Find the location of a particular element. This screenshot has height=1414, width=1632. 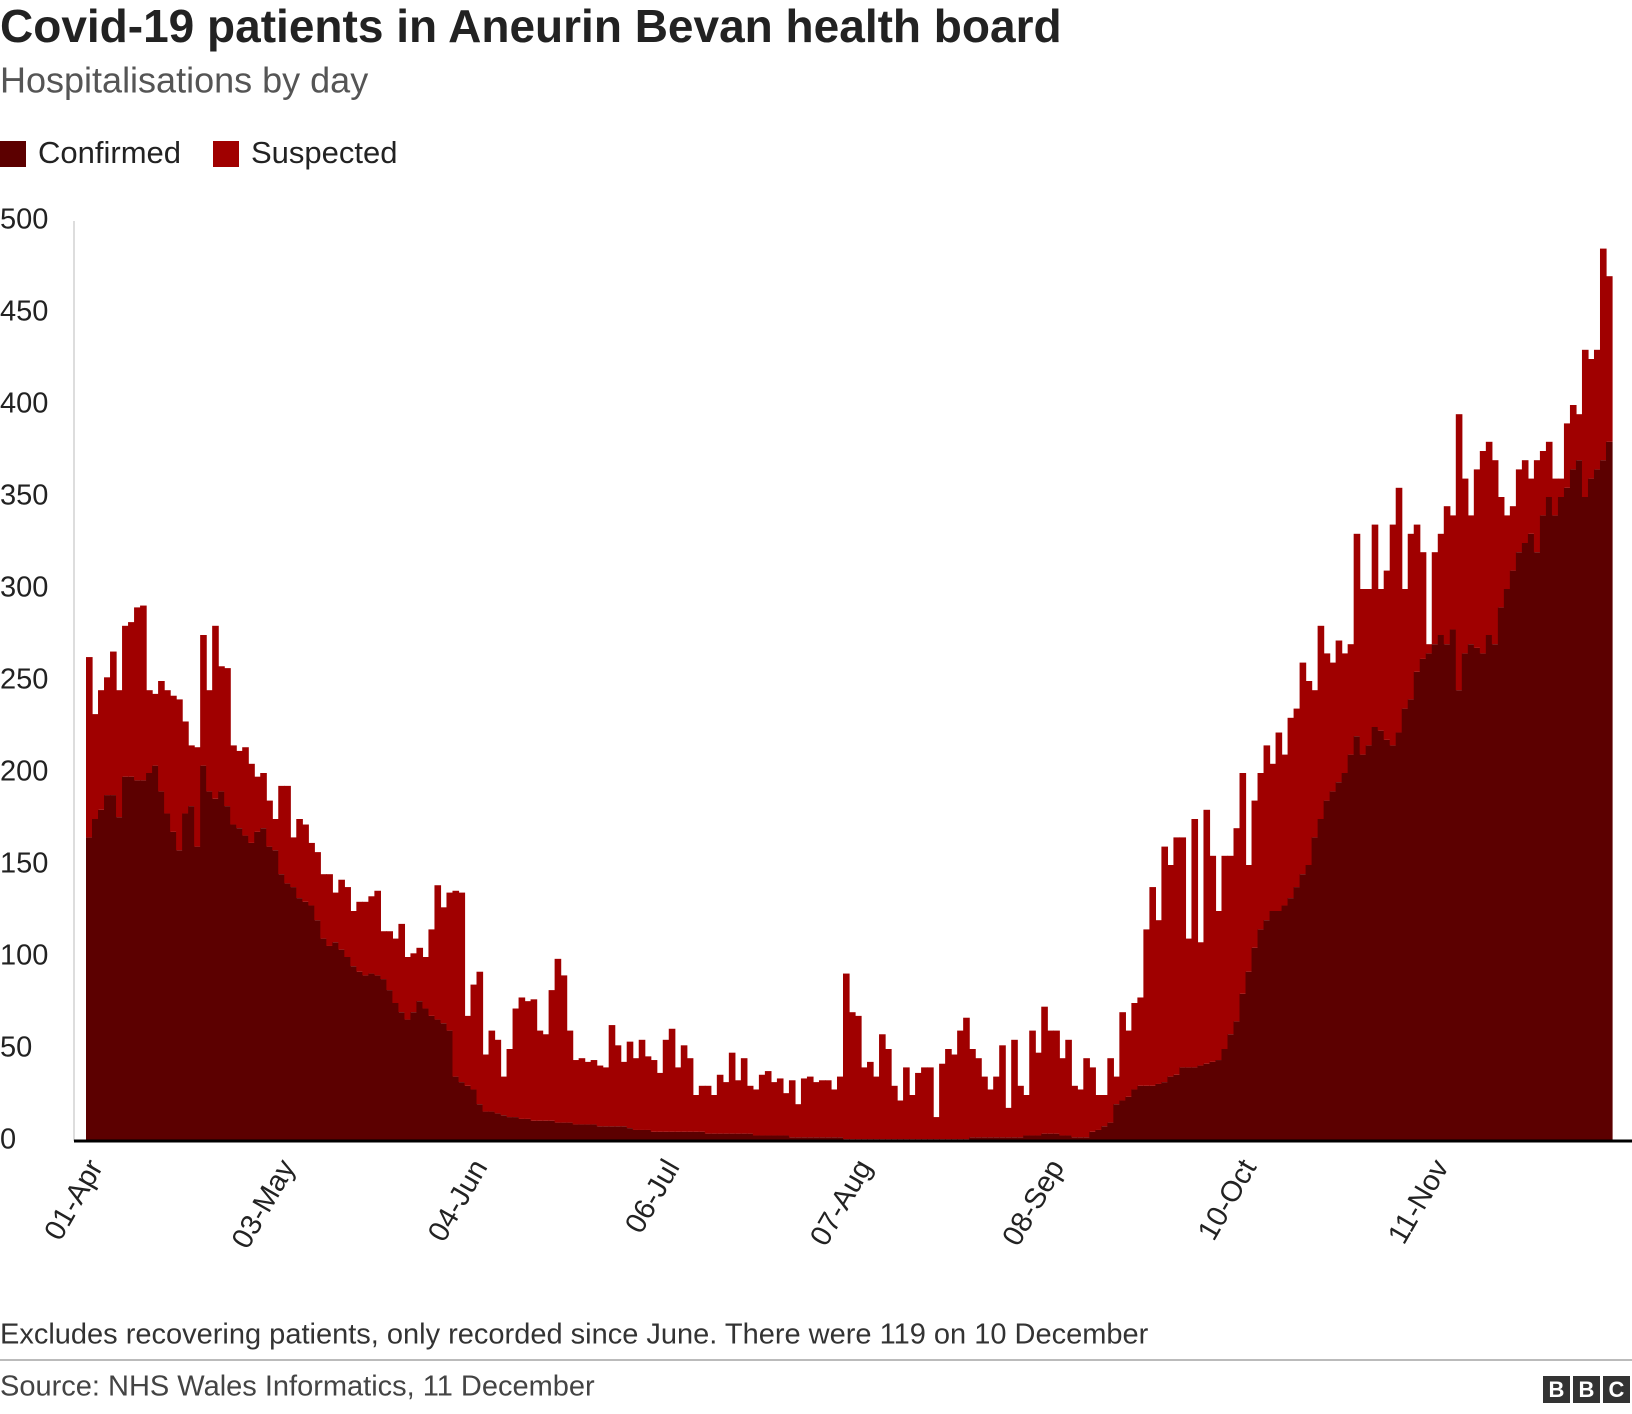

x-tick-label: 07-Aug is located at coordinates (841, 1202).